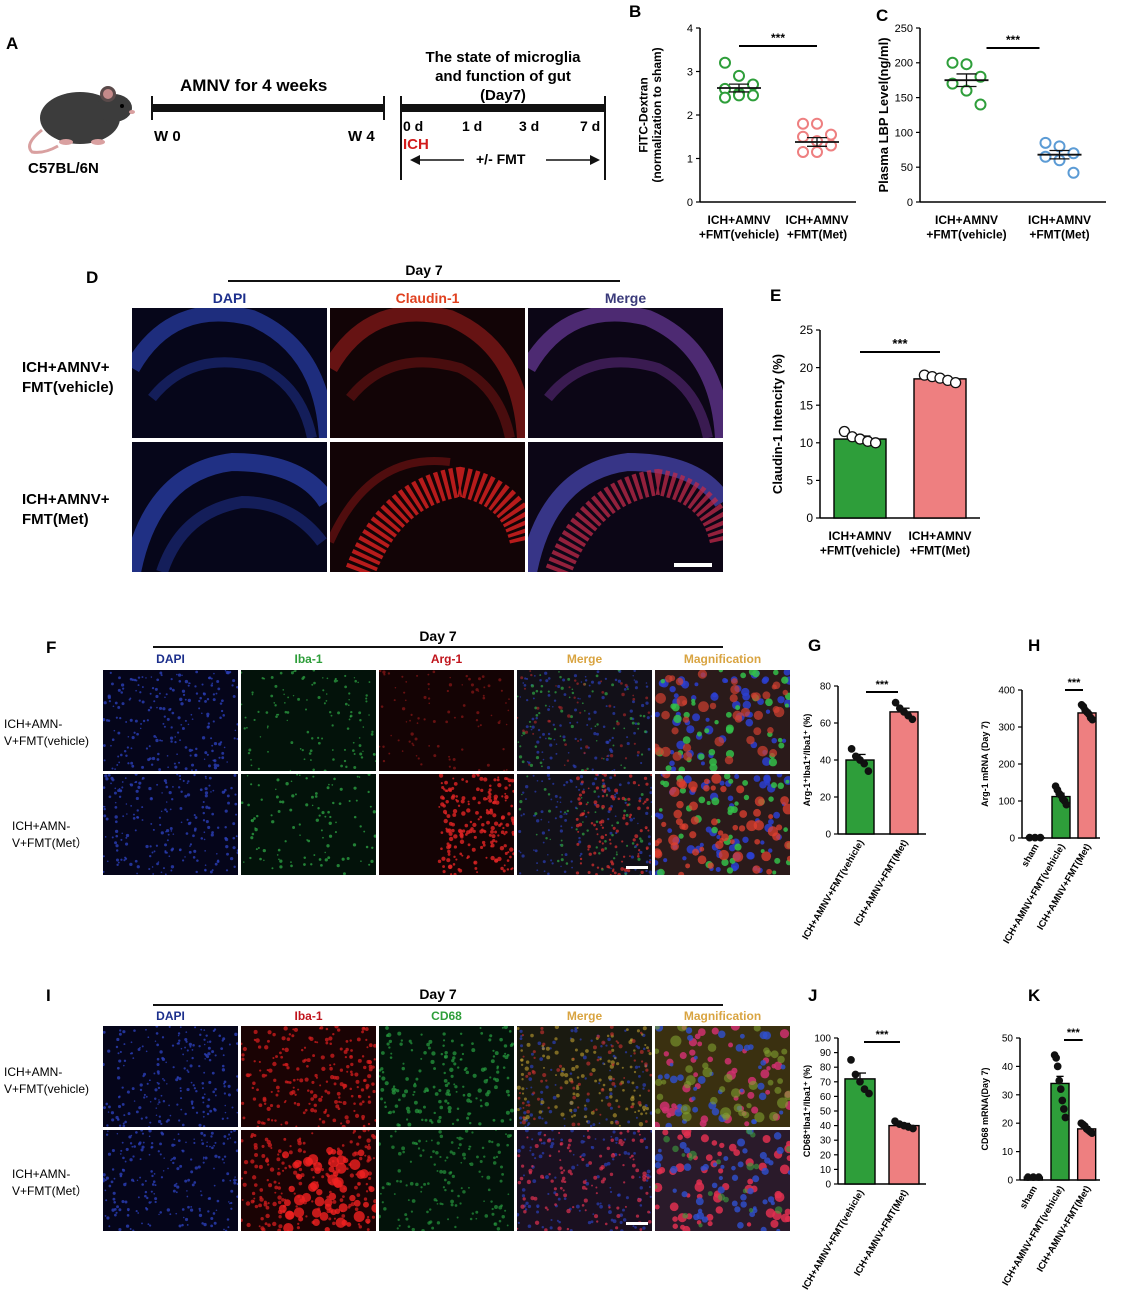 This screenshot has width=1123, height=1300. I want to click on panel-i-row-vehicle: ICH+AMN- V+FMT(vehicle), so click(47, 1080).